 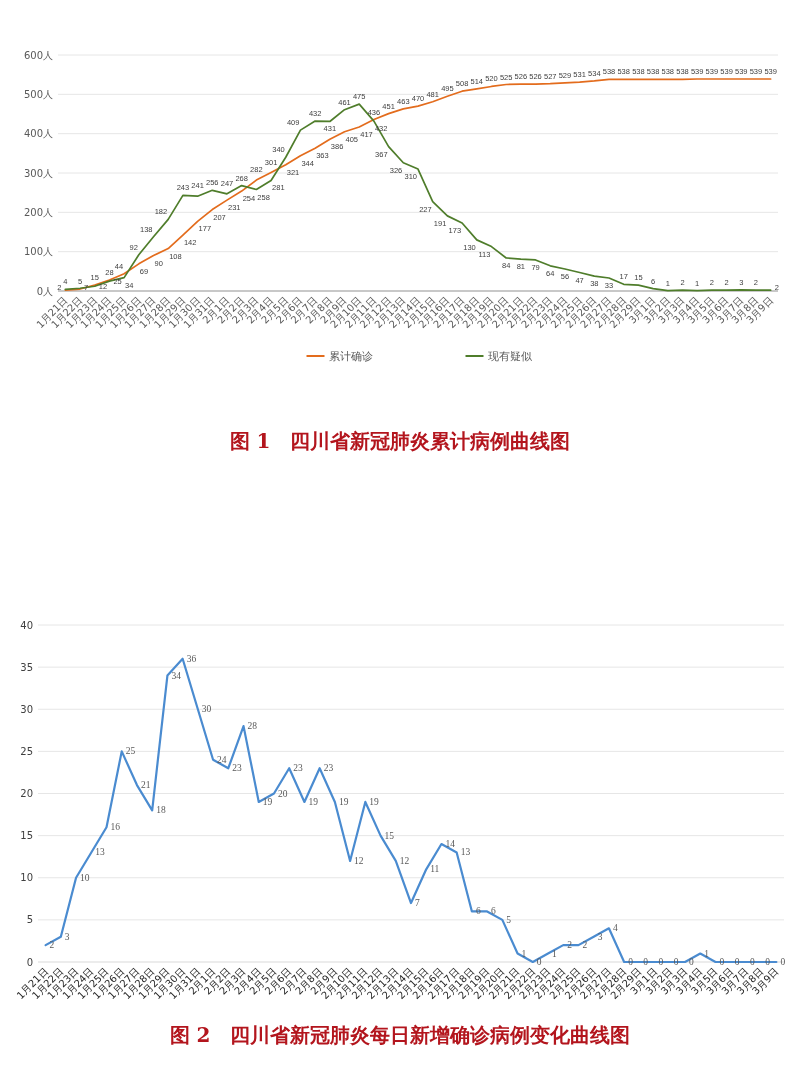 What do you see at coordinates (176, 675) in the screenshot?
I see `data-label: 34` at bounding box center [176, 675].